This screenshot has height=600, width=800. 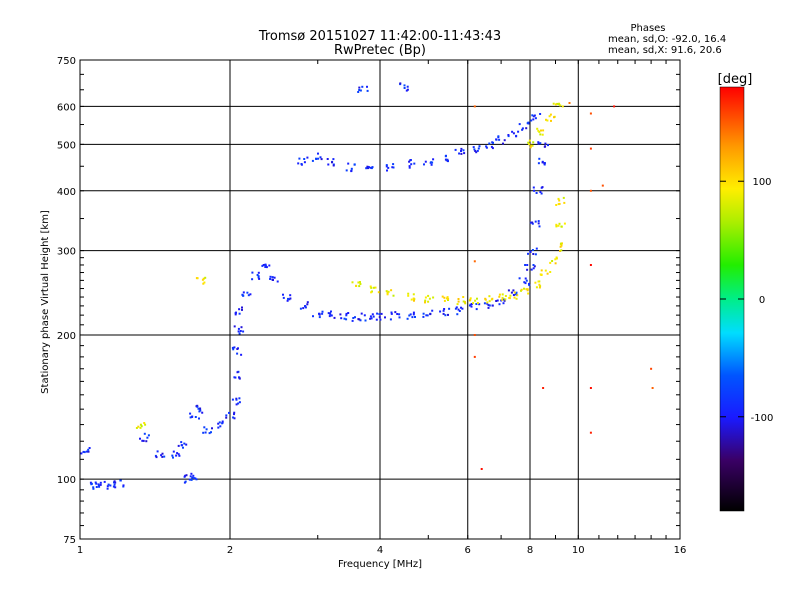 What do you see at coordinates (762, 300) in the screenshot?
I see `colorbar-tick-label: 0` at bounding box center [762, 300].